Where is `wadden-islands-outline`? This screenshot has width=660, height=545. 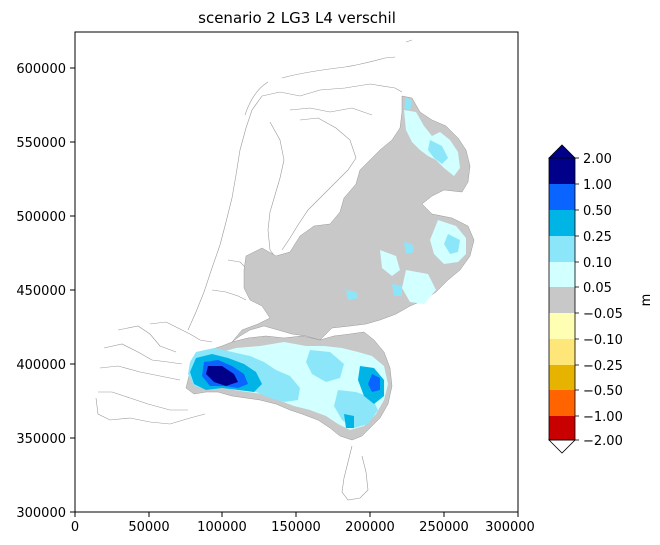
wadden-islands-outline is located at coordinates (338, 67).